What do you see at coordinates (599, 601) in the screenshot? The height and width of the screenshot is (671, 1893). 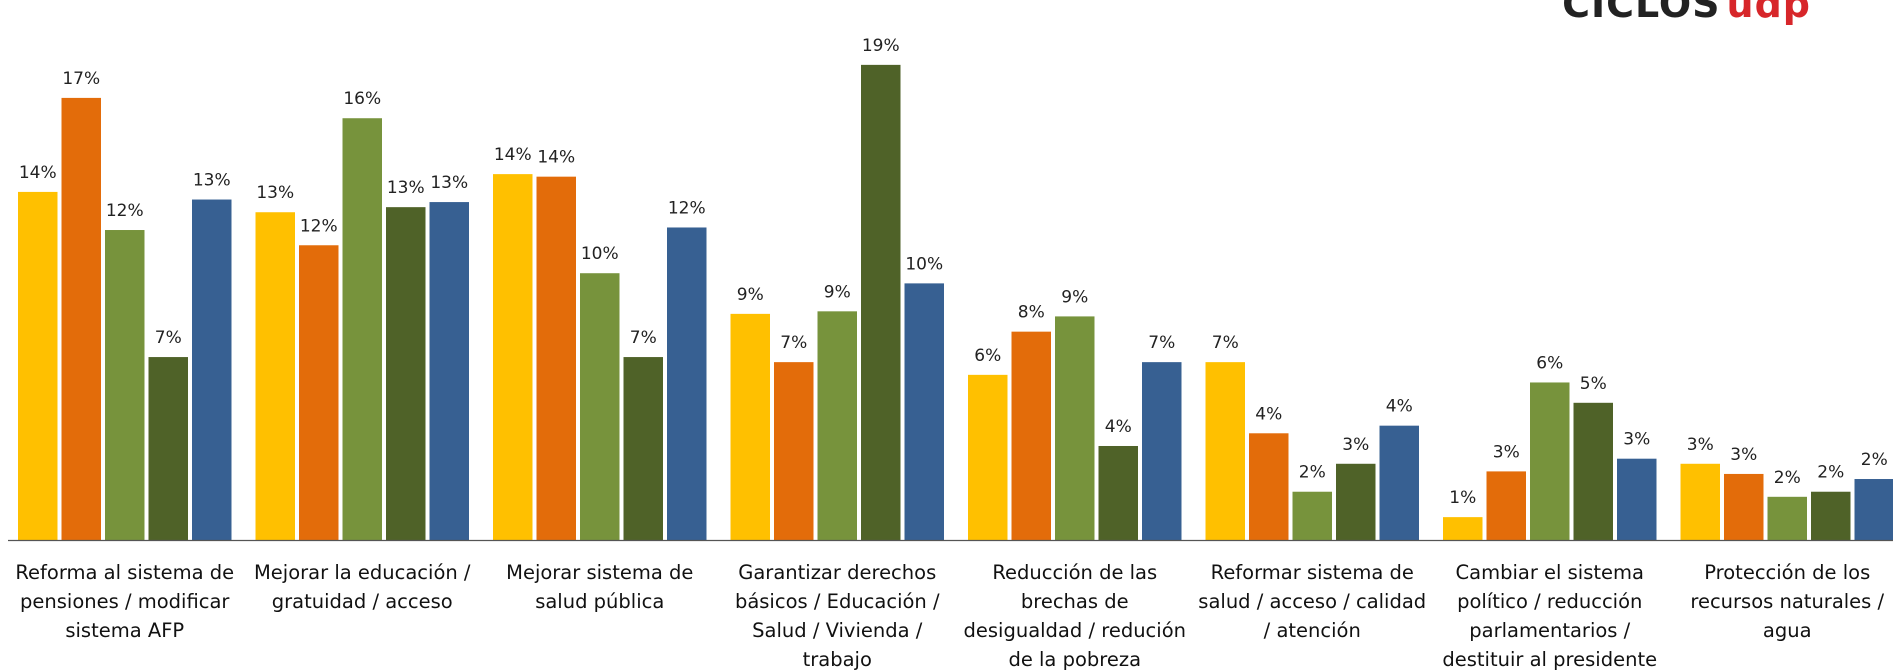 I see `category-label-line: salud pública` at bounding box center [599, 601].